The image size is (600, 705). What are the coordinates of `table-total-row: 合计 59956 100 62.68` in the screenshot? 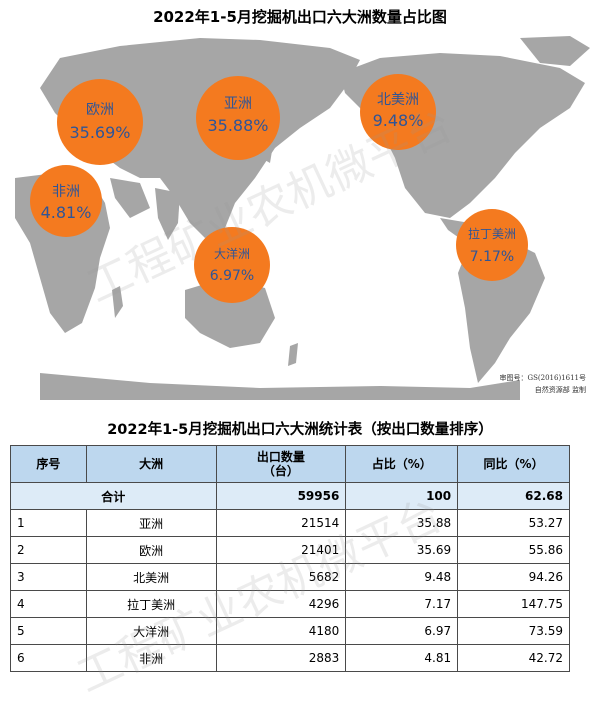 It's located at (290, 496).